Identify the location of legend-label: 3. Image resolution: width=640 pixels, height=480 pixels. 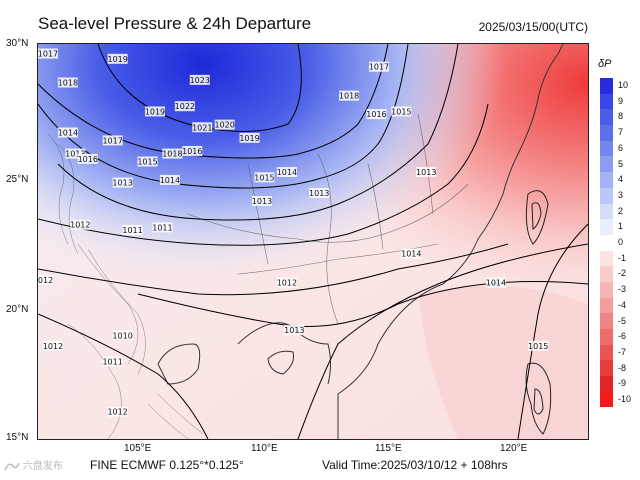
(621, 194).